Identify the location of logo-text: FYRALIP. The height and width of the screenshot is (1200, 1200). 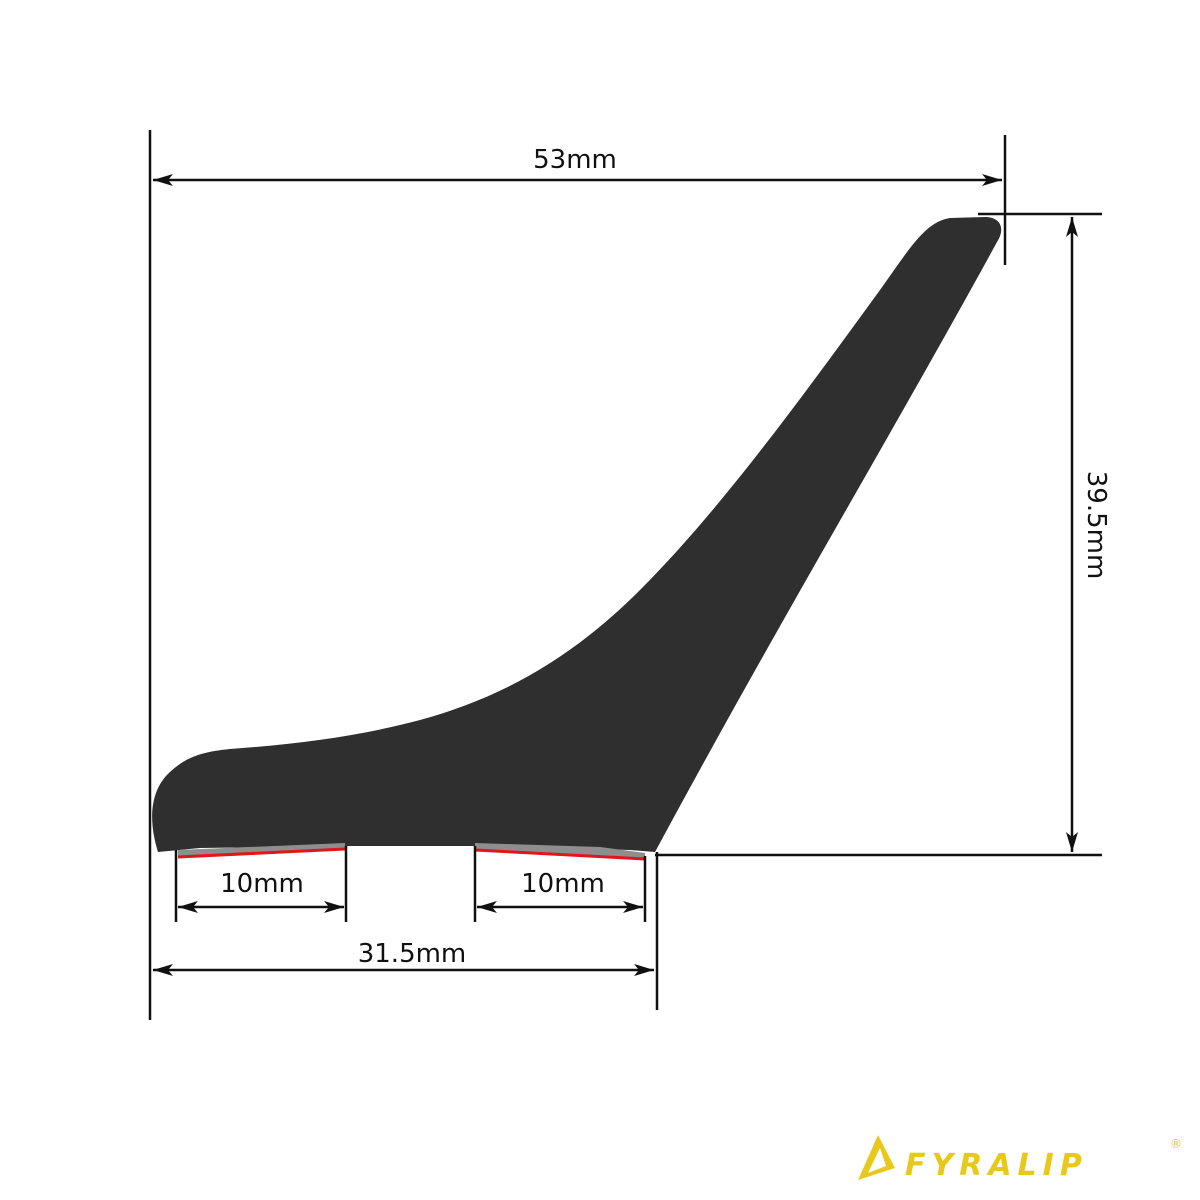
(996, 1165).